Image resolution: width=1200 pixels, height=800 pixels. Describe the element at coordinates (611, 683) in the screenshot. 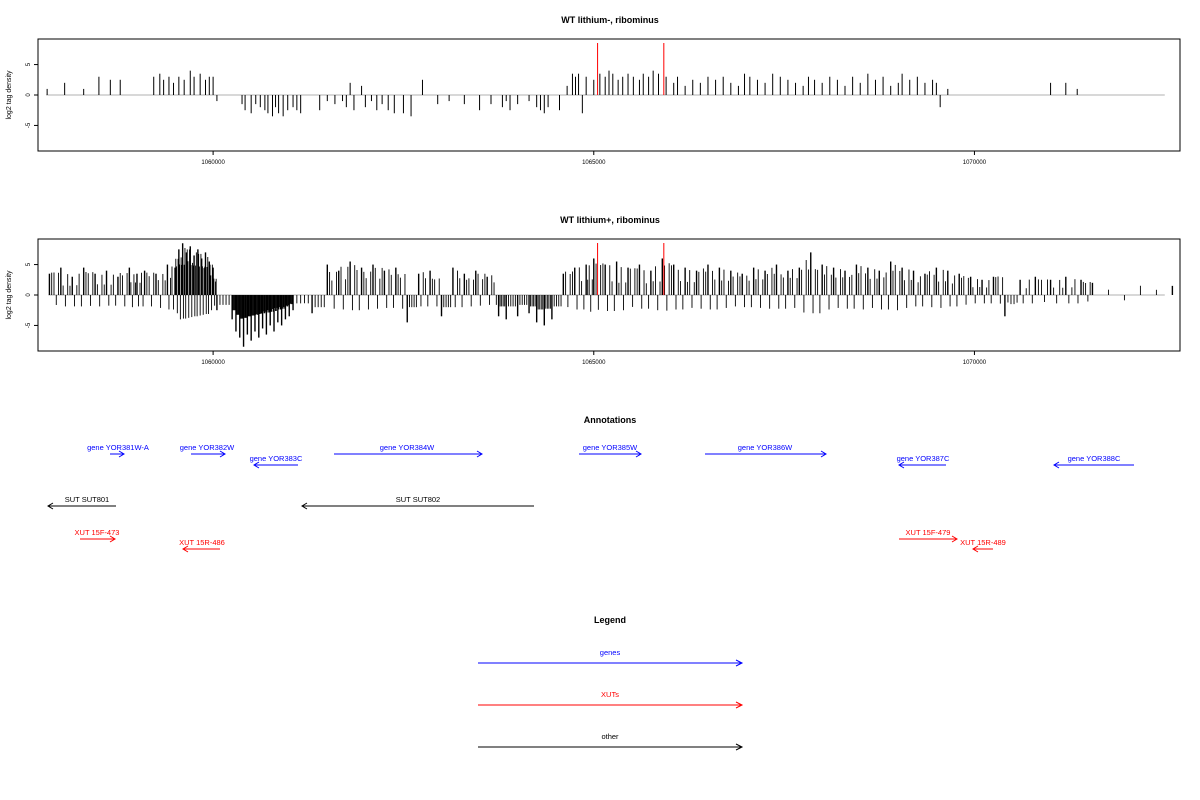

I see `legend: Legend genes XUTs other` at that location.